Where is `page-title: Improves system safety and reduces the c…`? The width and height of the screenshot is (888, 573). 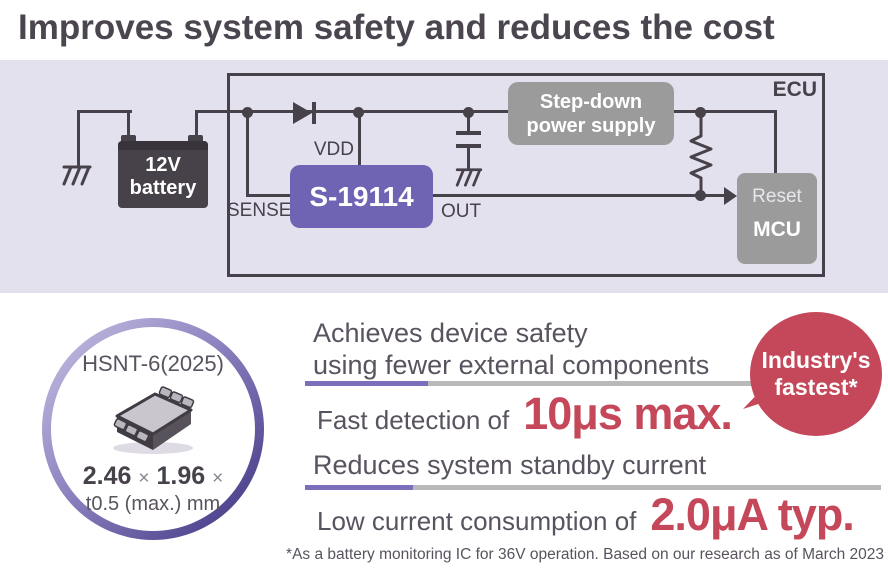 page-title: Improves system safety and reduces the c… is located at coordinates (396, 27).